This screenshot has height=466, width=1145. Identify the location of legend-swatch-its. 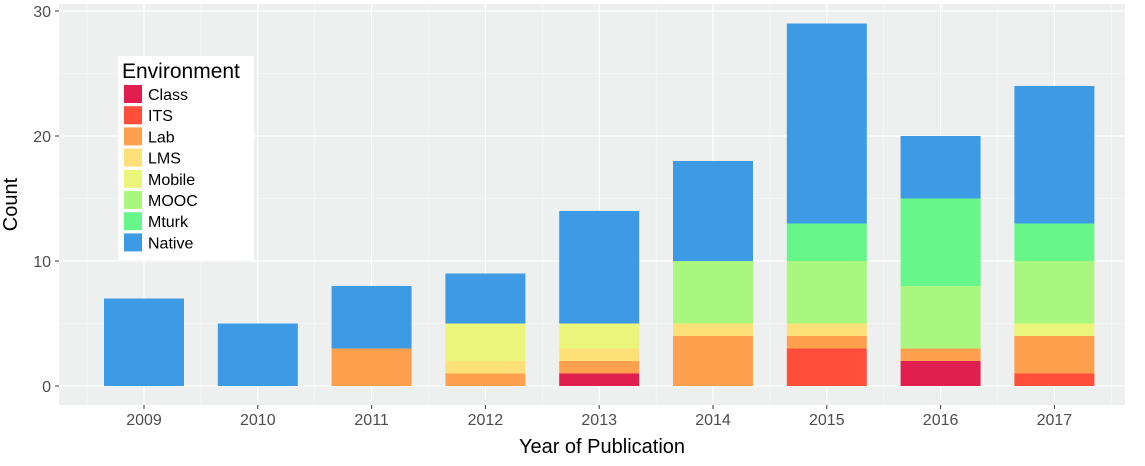
(133, 115).